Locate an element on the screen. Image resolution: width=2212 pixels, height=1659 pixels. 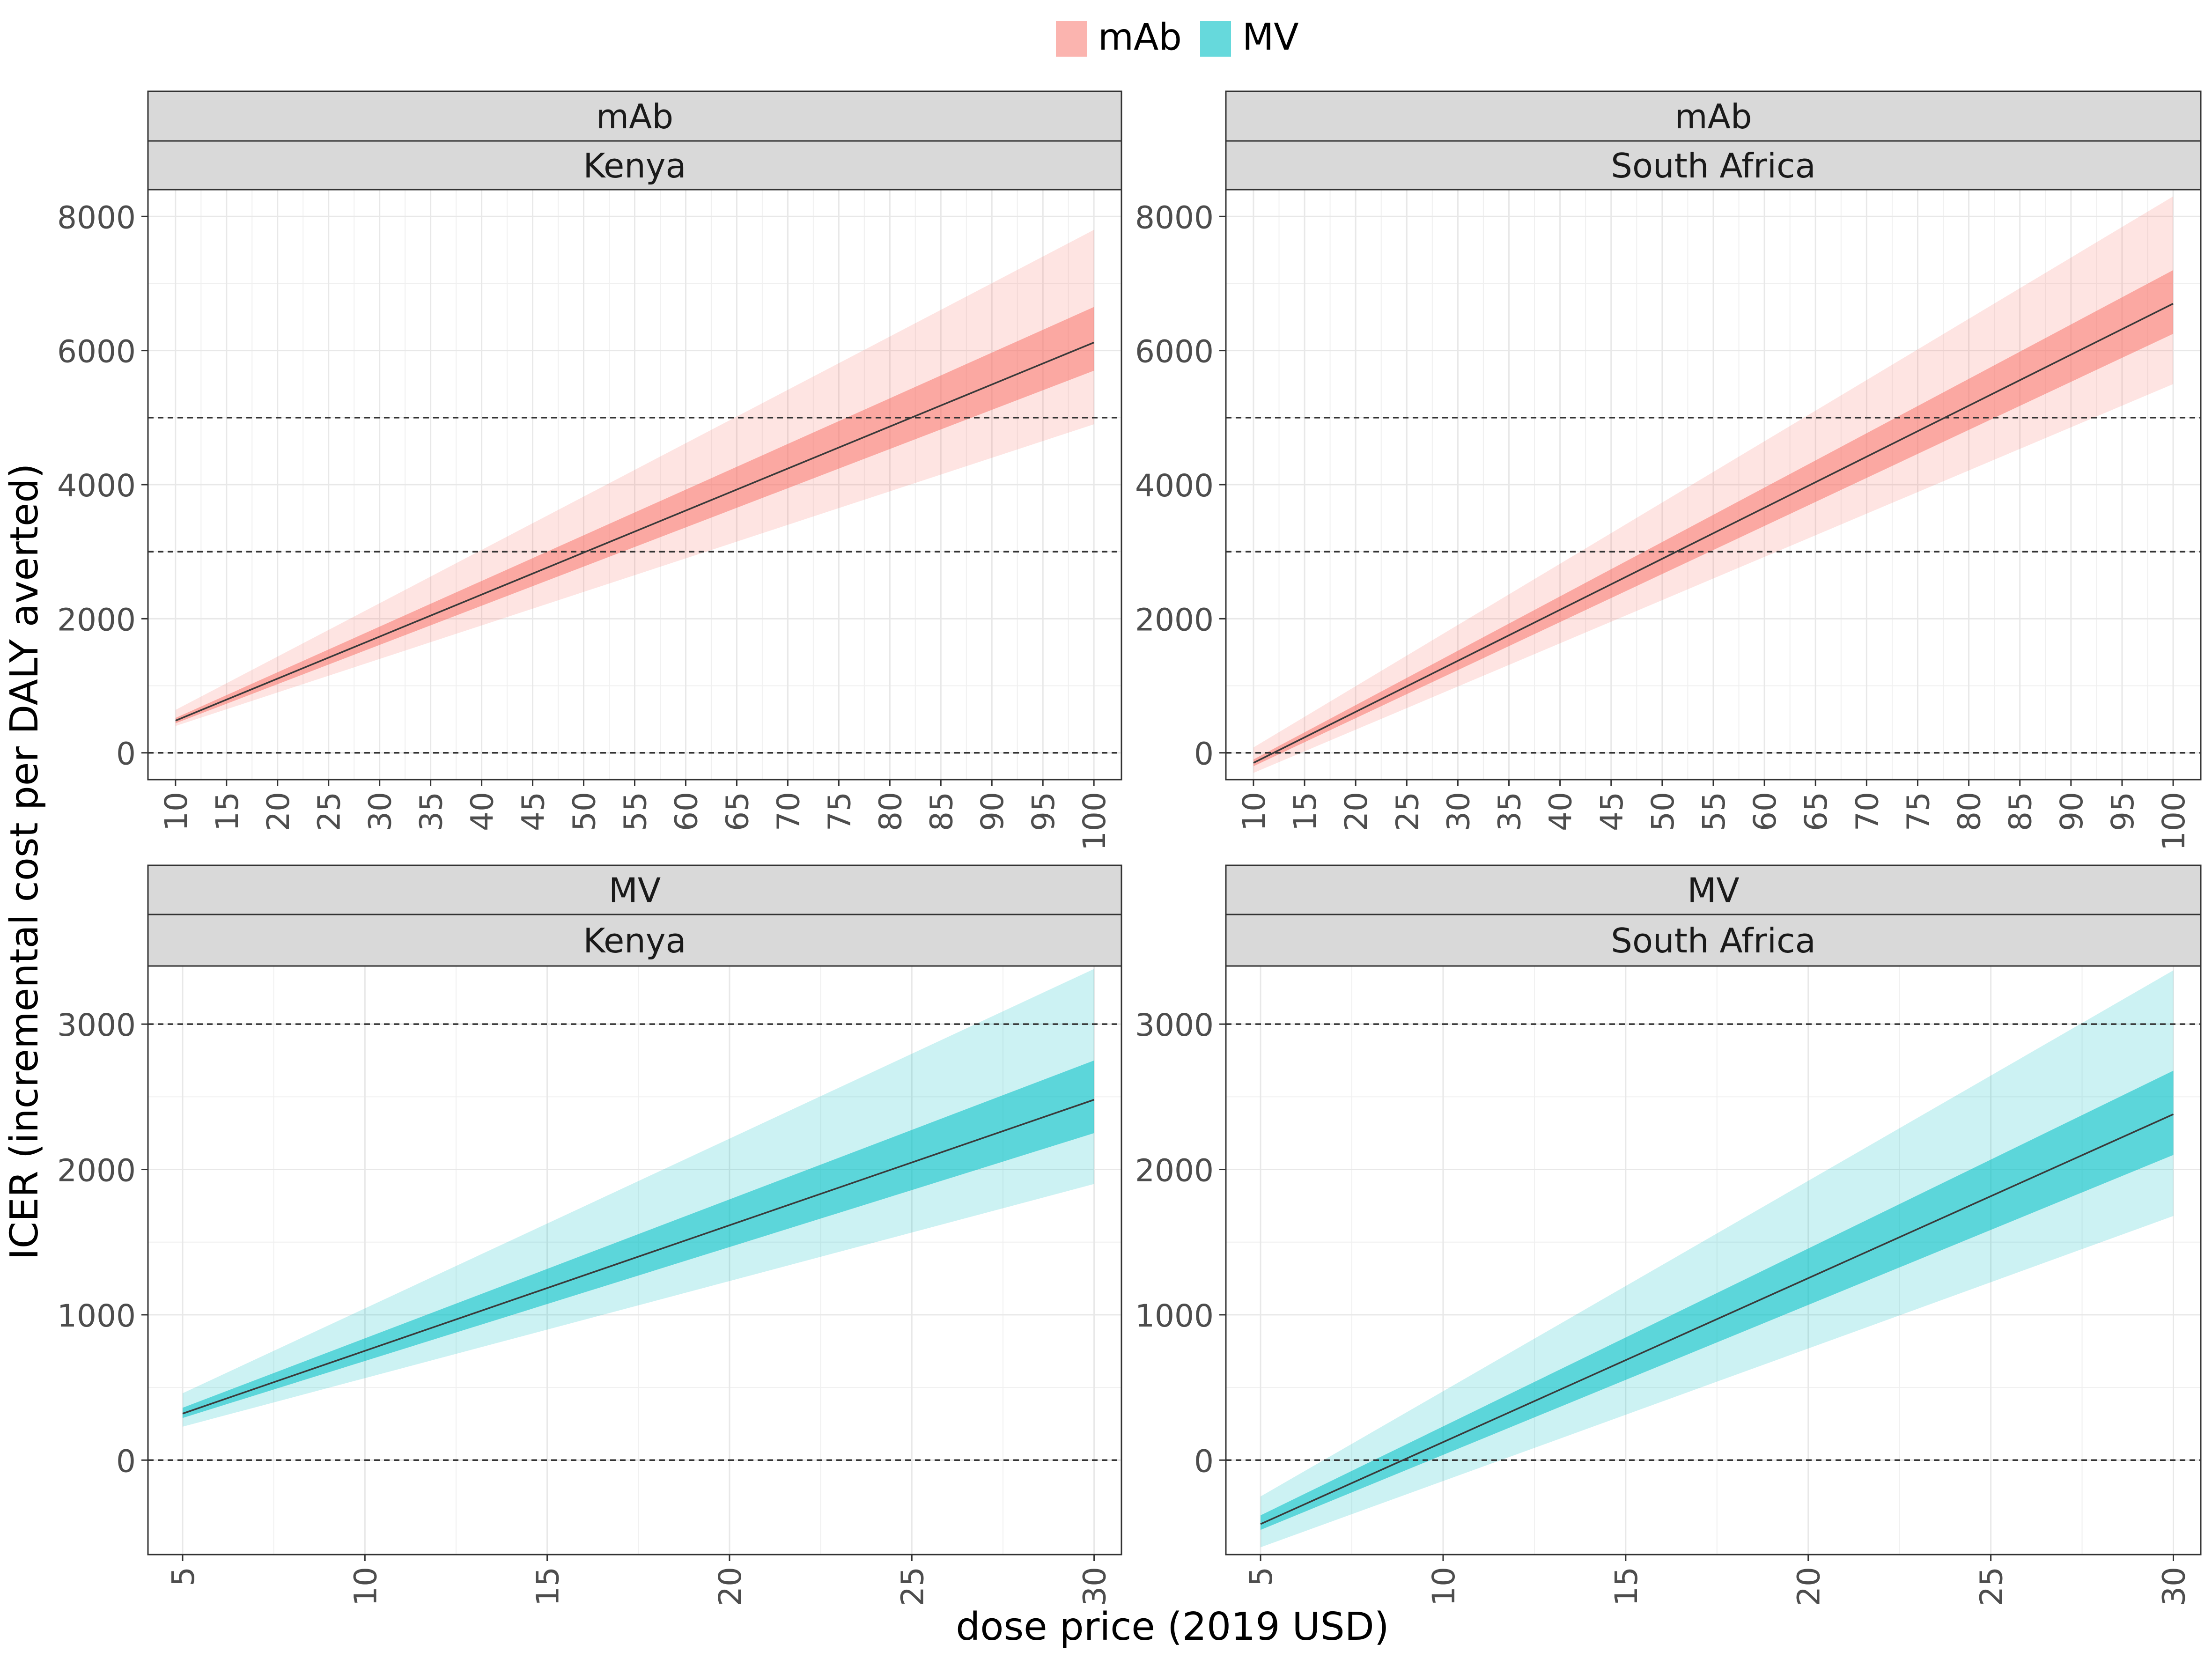
x-tick-label: 75 is located at coordinates (1918, 811).